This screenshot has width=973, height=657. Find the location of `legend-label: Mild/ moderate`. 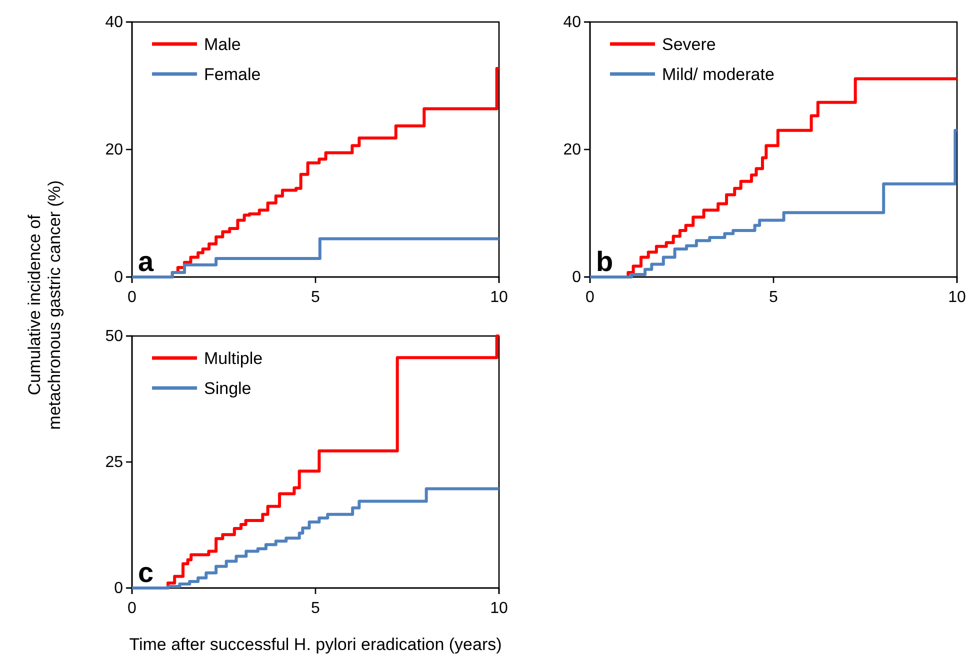

legend-label: Mild/ moderate is located at coordinates (718, 74).